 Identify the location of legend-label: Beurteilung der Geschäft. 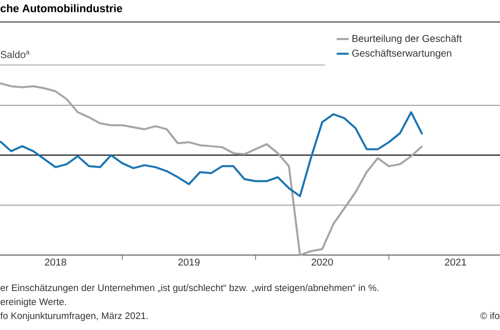
(407, 39).